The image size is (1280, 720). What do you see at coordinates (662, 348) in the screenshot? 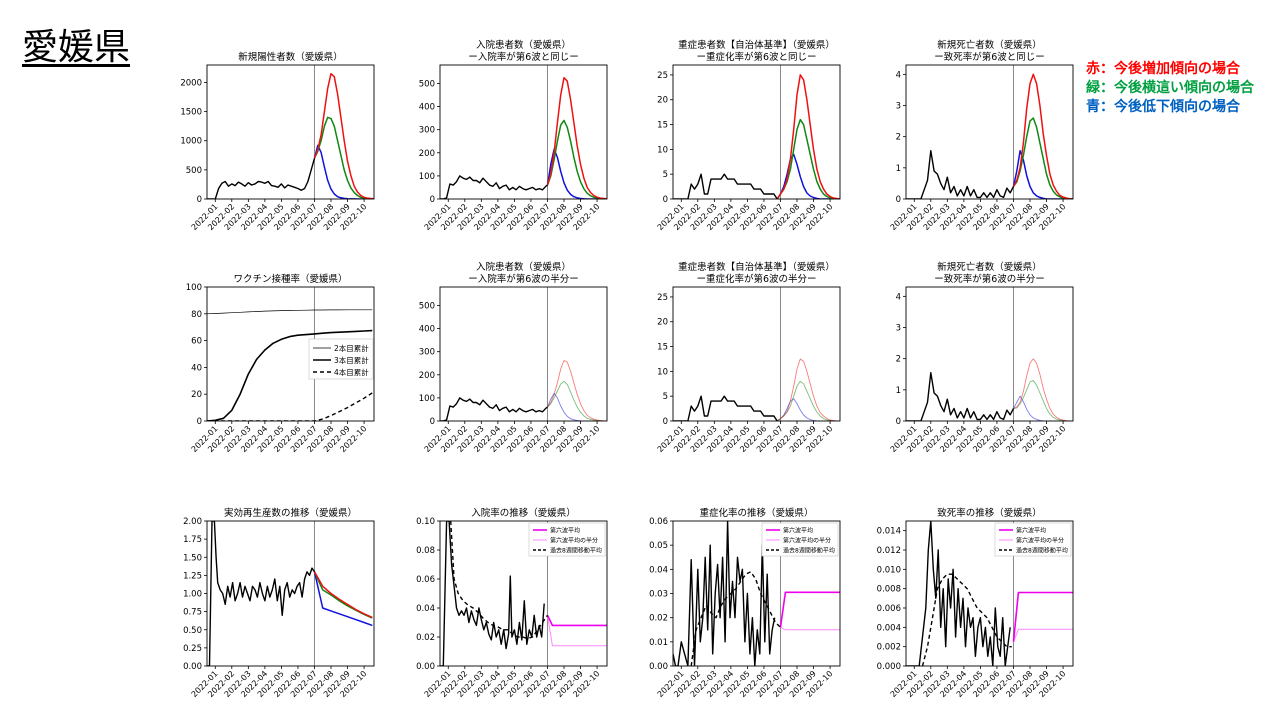
I see `y-tick-label: 15` at bounding box center [662, 348].